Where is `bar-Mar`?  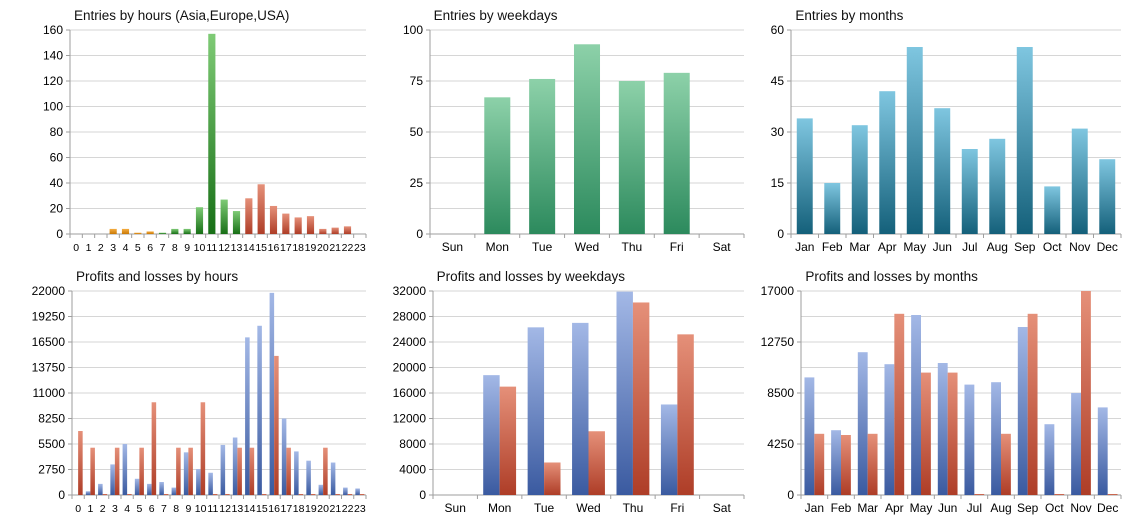
bar-Mar is located at coordinates (860, 179).